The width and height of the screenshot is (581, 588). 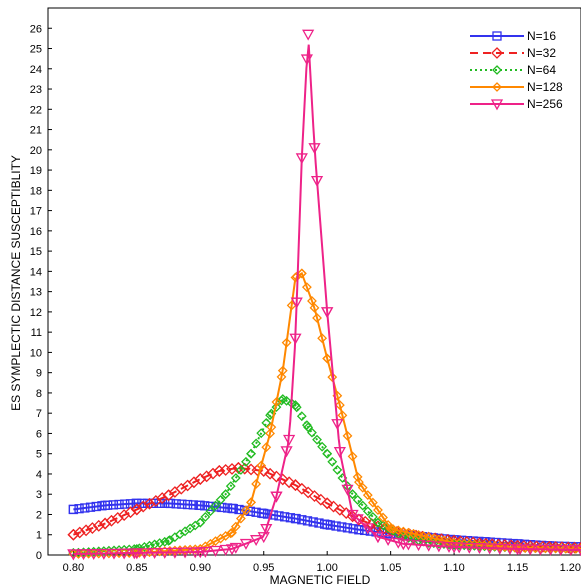 I want to click on x-tick-label: 0.80, so click(x=73, y=568).